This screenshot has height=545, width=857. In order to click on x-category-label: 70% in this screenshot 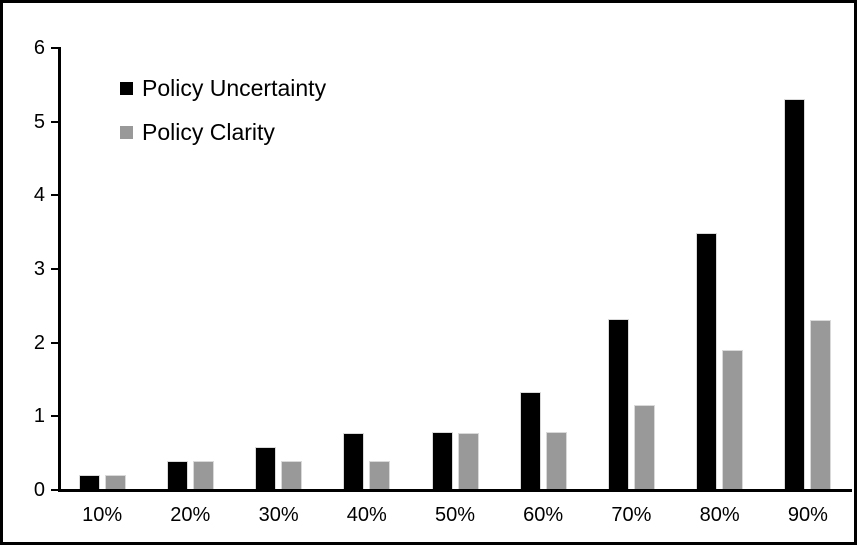, I will do `click(631, 515)`.